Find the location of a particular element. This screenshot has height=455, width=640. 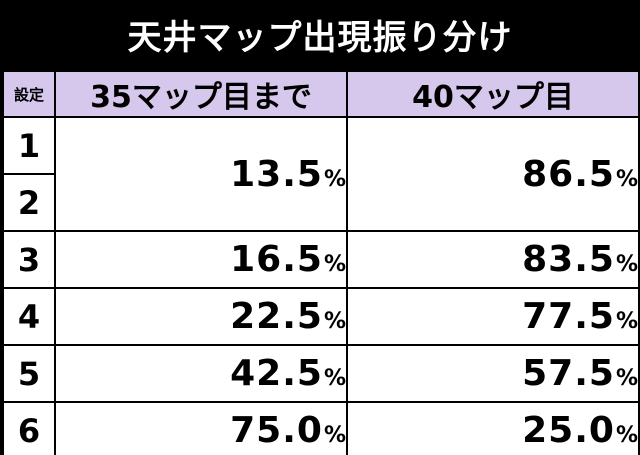

table-row: 6 75.0% 25.0% is located at coordinates (321, 428).